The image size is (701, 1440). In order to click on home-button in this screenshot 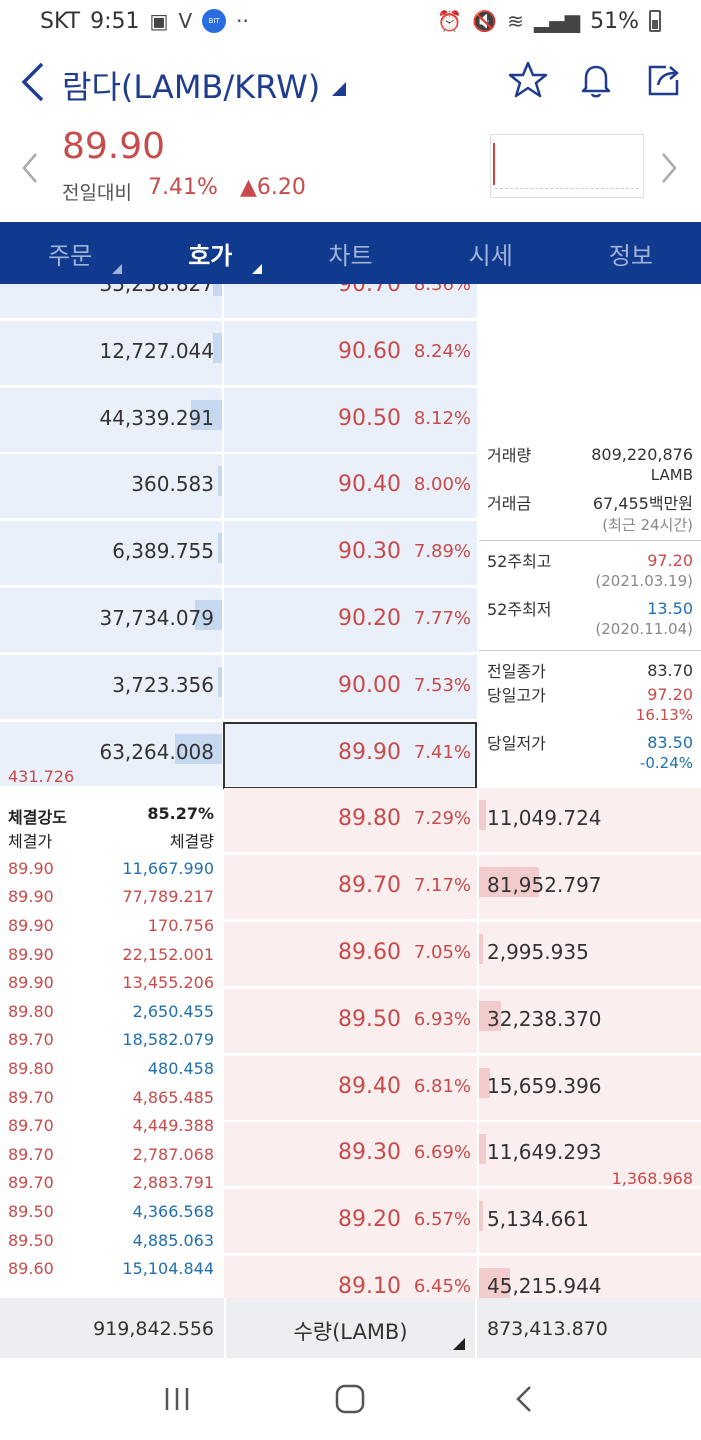, I will do `click(350, 1399)`.